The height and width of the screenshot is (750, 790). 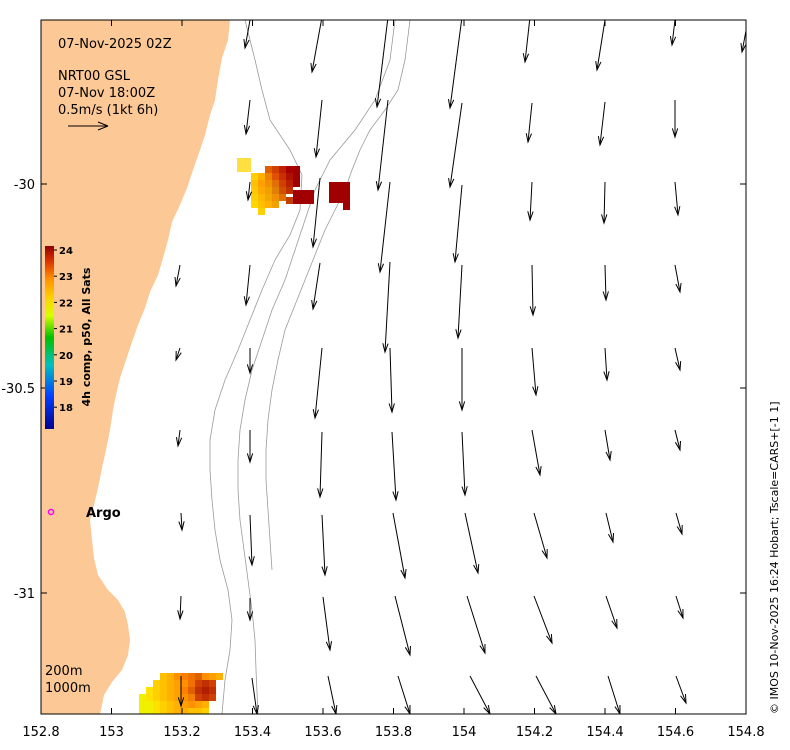 What do you see at coordinates (256, 367) in the screenshot?
I see `isobath-200m` at bounding box center [256, 367].